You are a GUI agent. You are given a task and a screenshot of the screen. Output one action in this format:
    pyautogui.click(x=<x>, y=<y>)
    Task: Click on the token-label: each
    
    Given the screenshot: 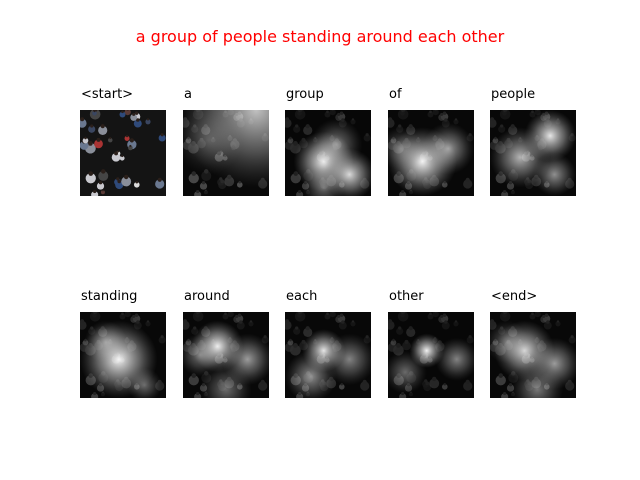 What is the action you would take?
    pyautogui.click(x=304, y=298)
    